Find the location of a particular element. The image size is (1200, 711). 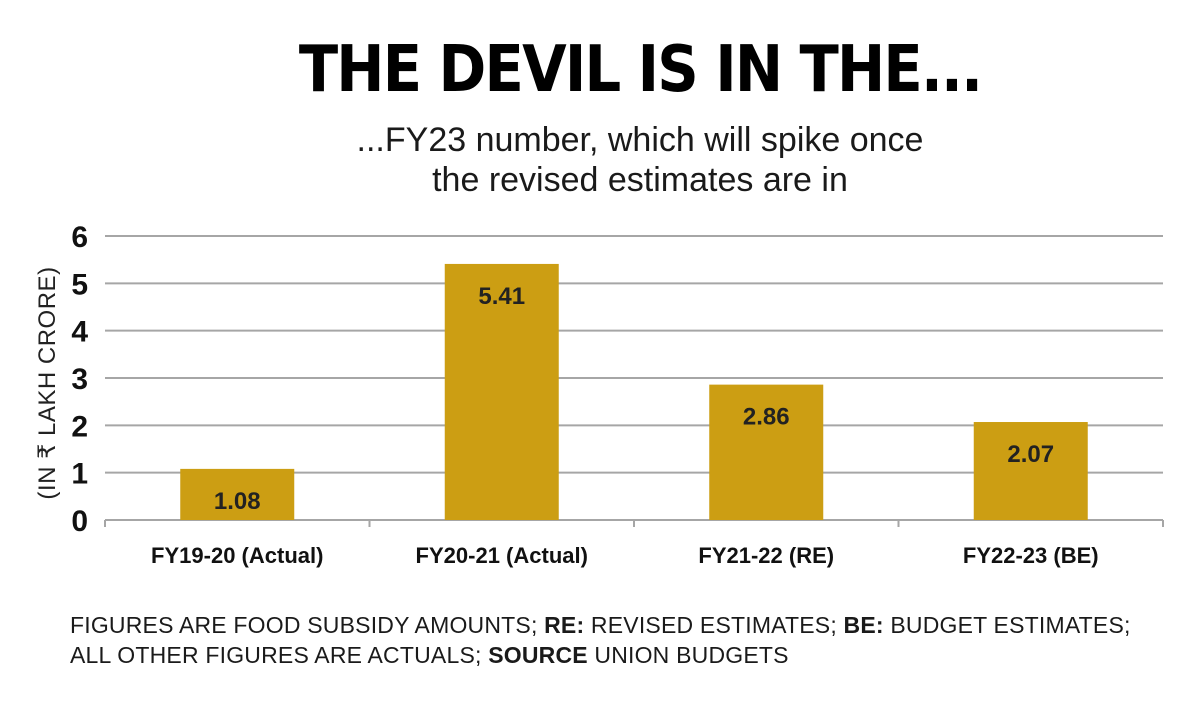

bar-value-label: 1.08 is located at coordinates (237, 501).